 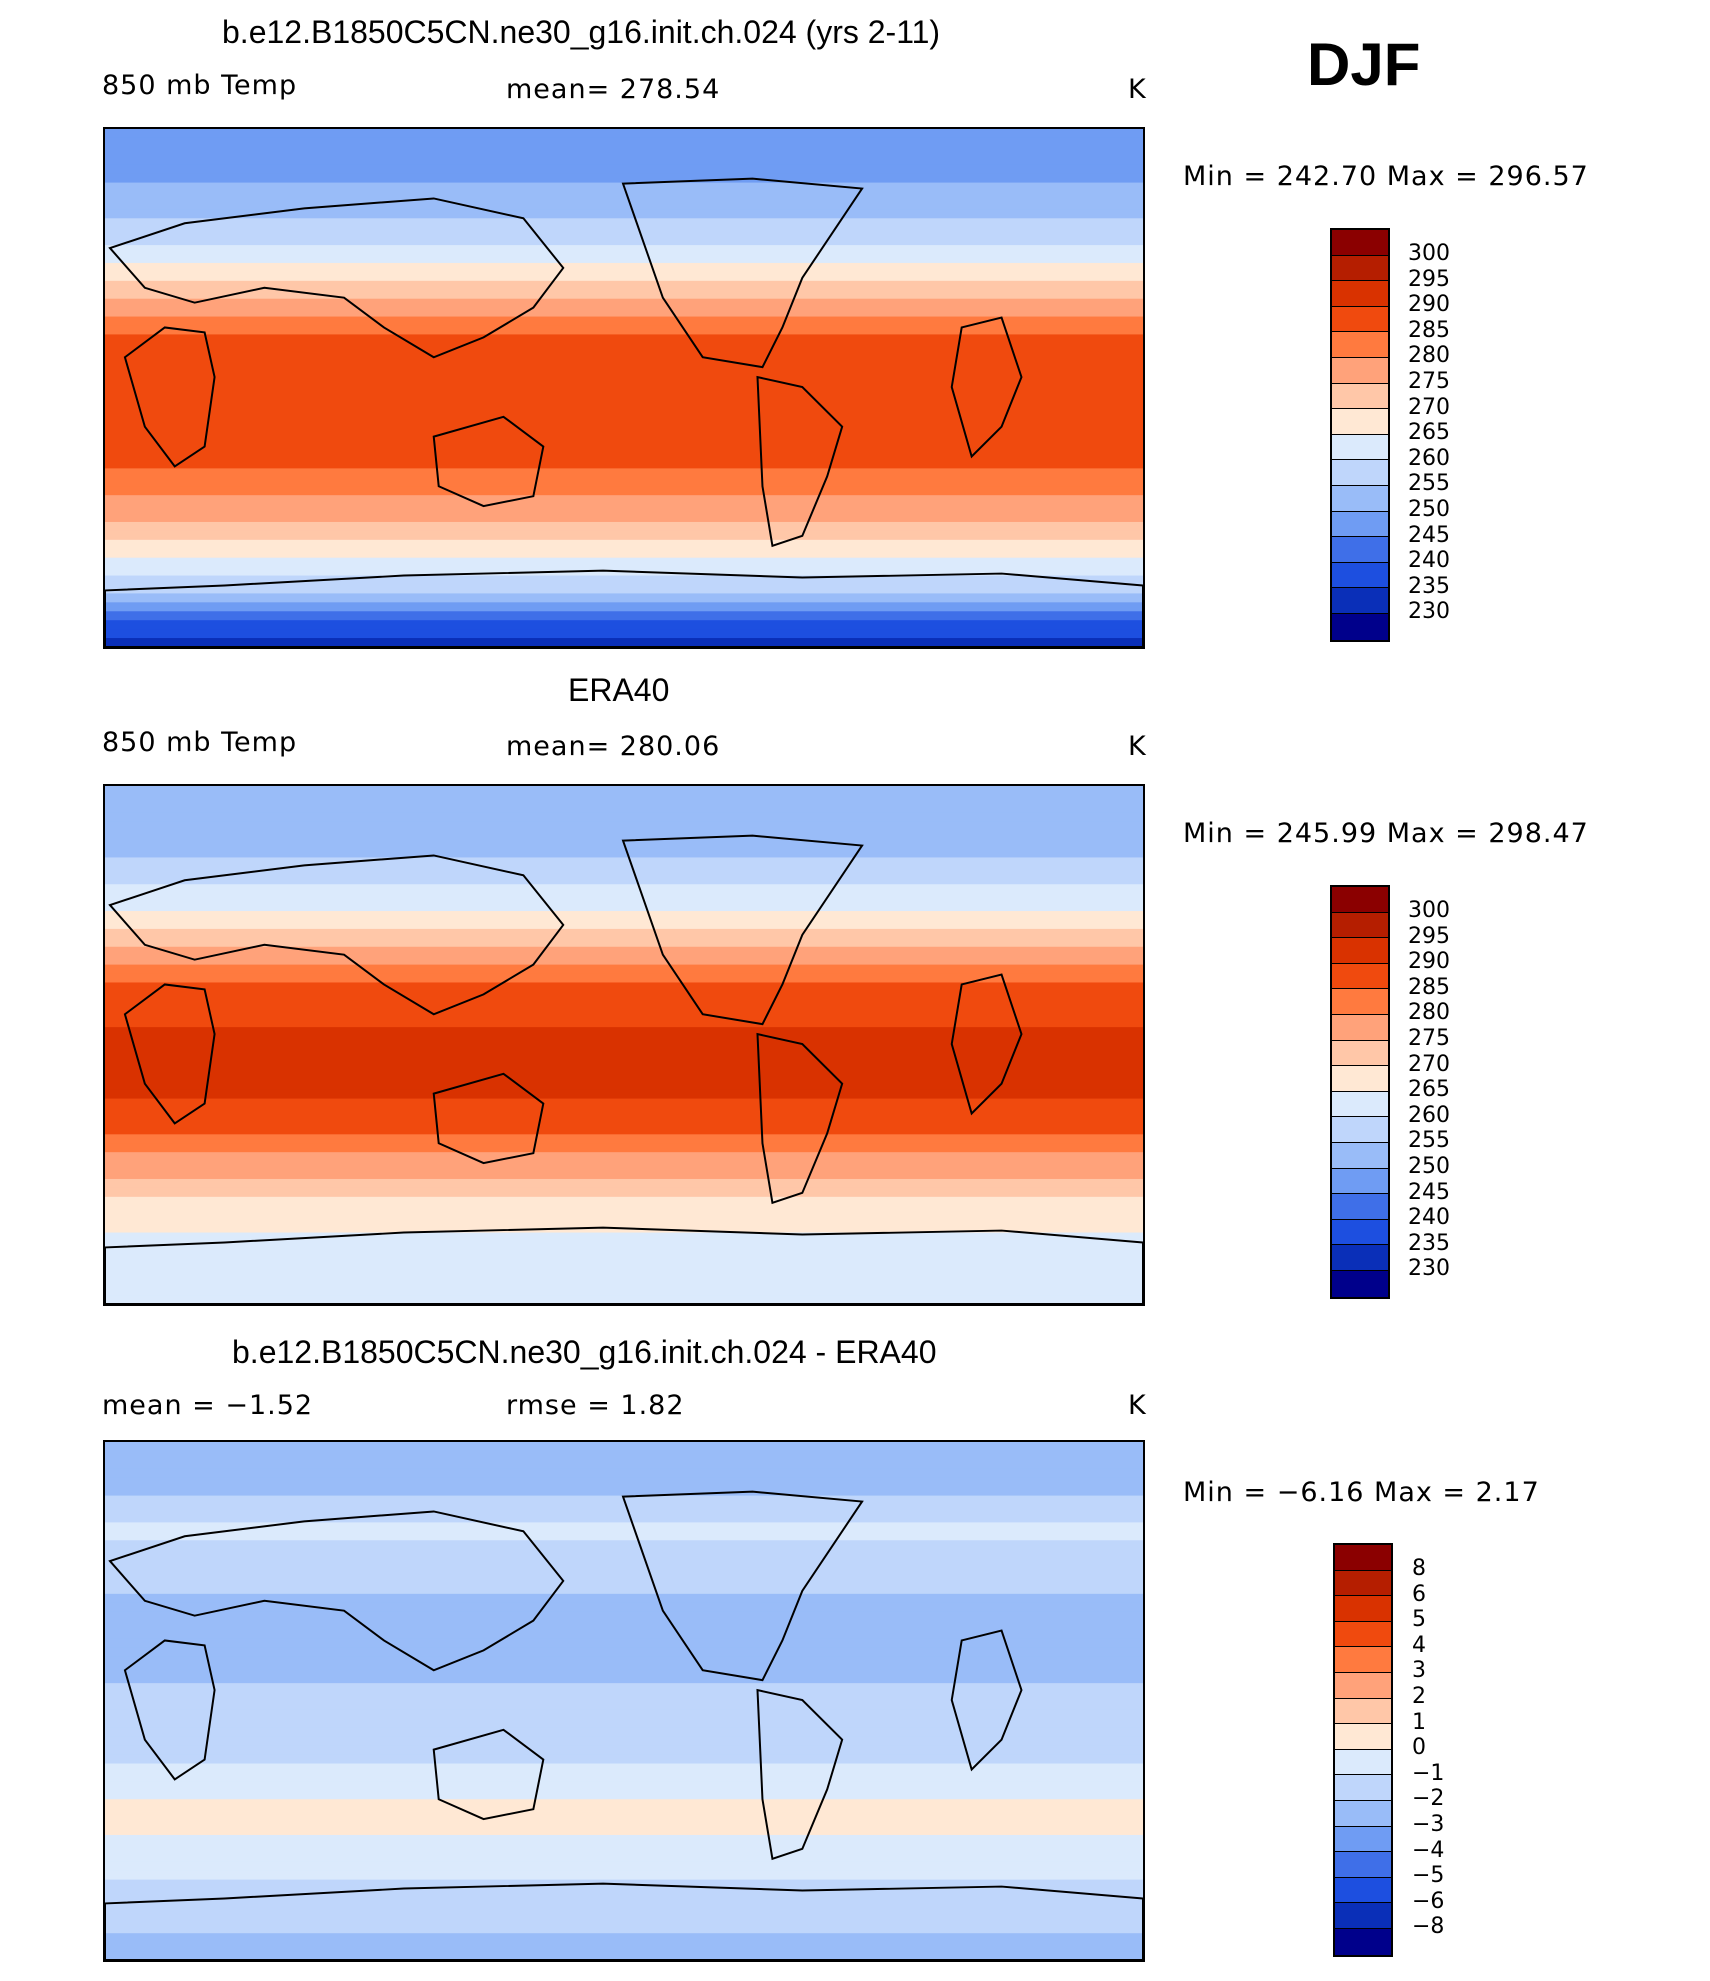 I want to click on colorbar-tick-label: −6, so click(x=1428, y=1901).